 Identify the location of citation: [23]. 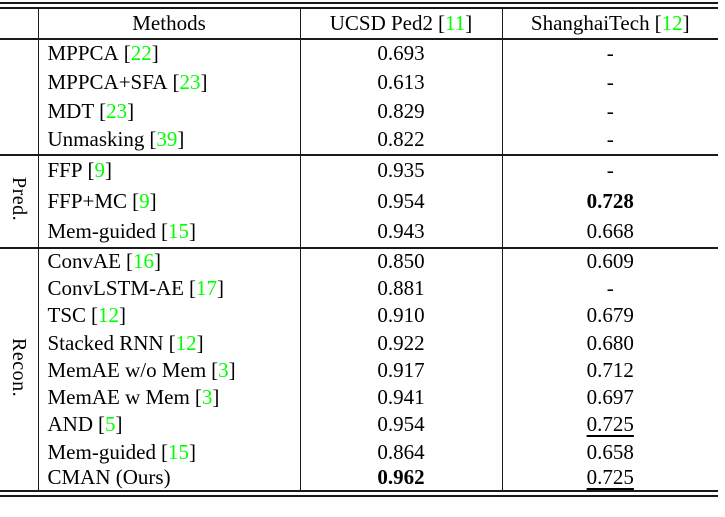
(116, 111).